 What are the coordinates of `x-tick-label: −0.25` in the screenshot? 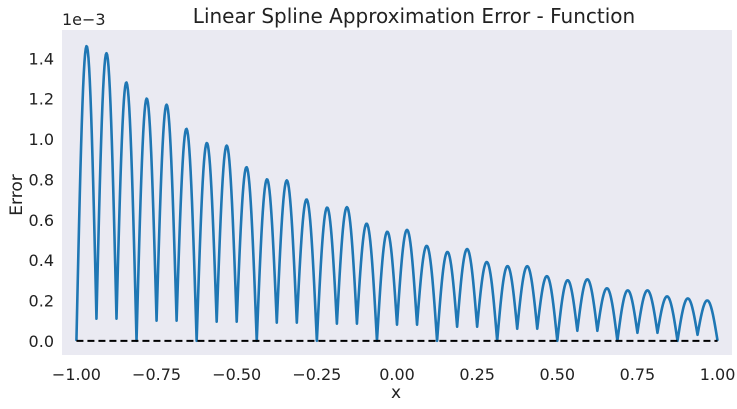 It's located at (316, 374).